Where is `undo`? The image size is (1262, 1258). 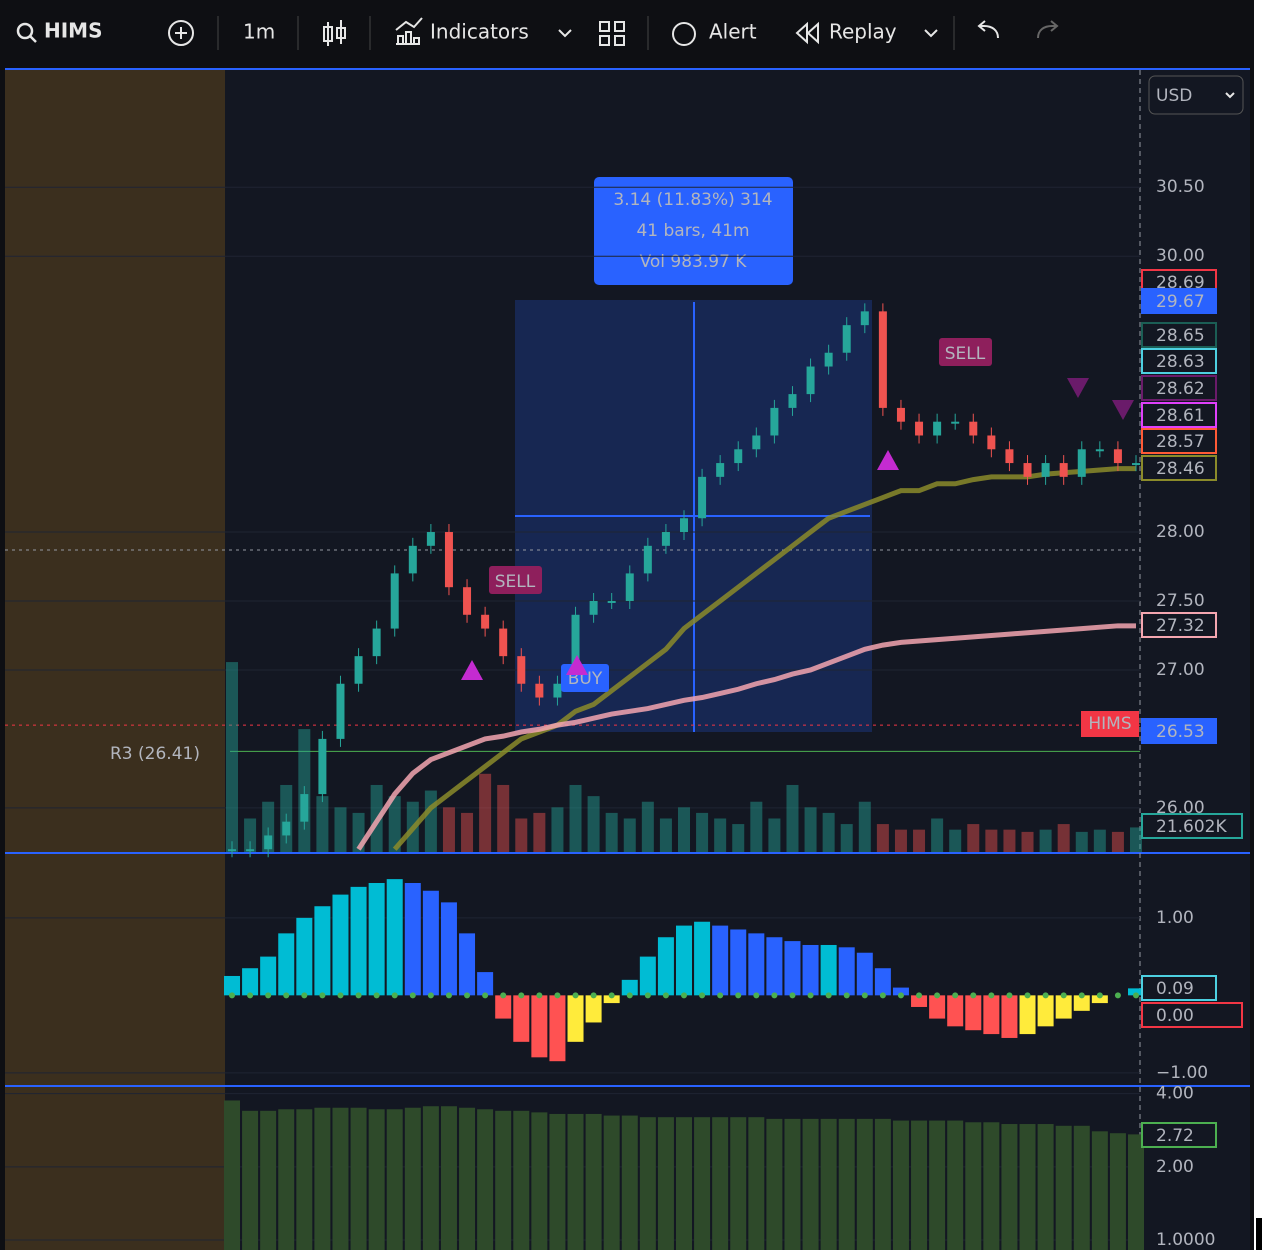 undo is located at coordinates (988, 29).